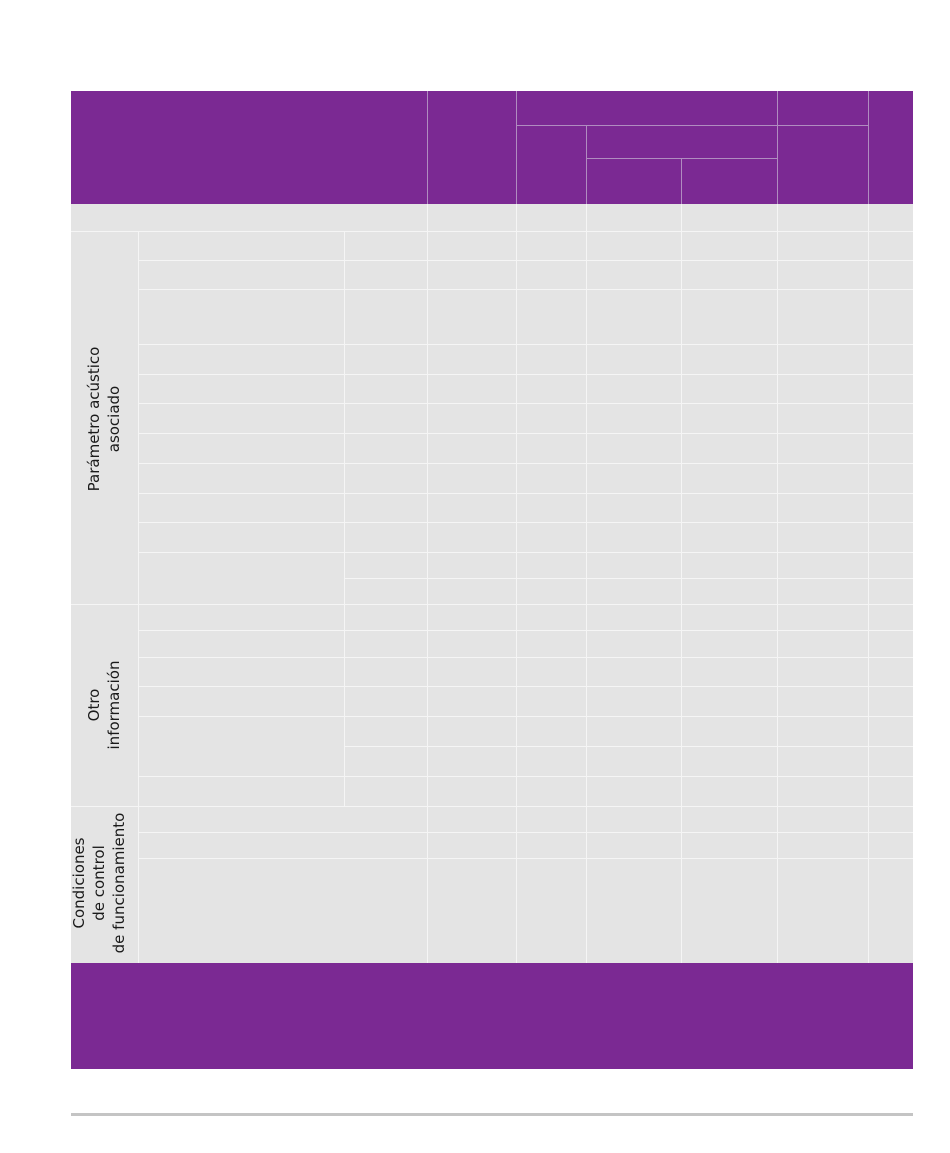  Describe the element at coordinates (104, 705) in the screenshot. I see `group-label-otro-informacion: Otro información` at that location.